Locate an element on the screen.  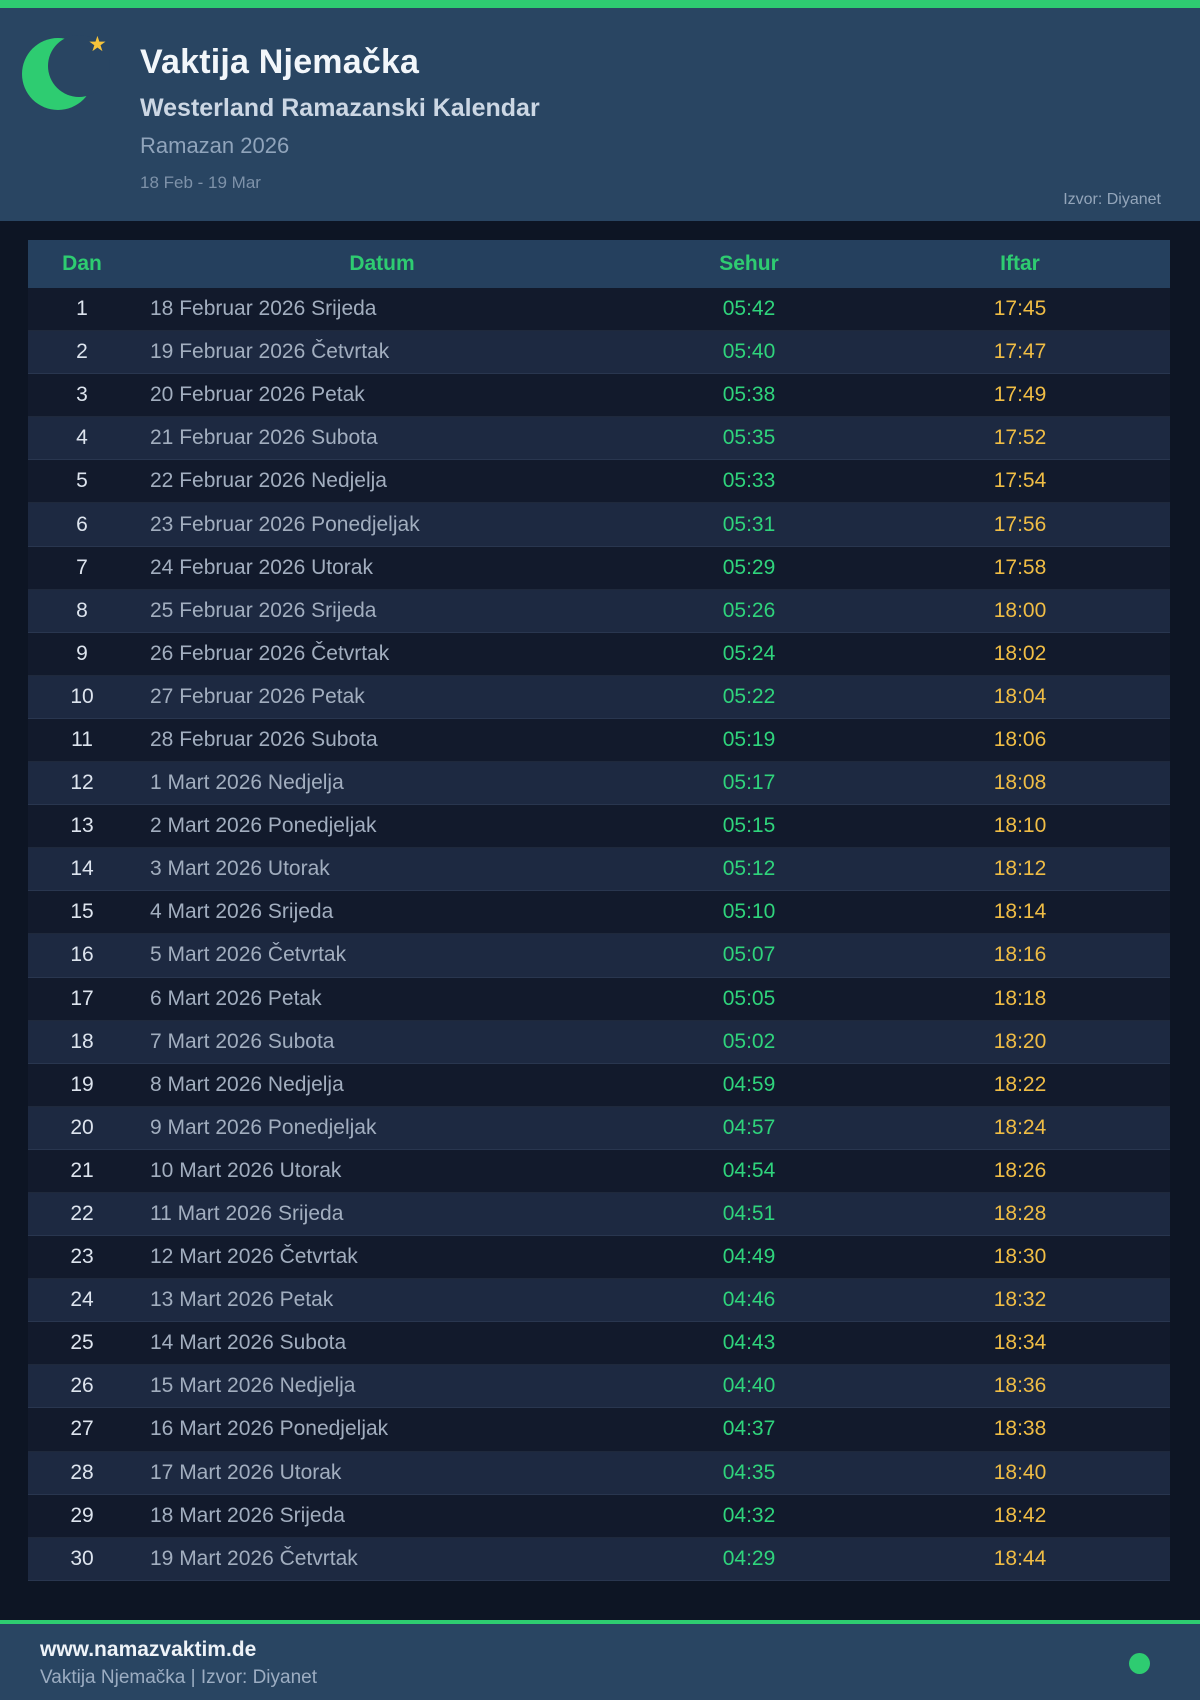
day-cell: 25 is located at coordinates (82, 1343).